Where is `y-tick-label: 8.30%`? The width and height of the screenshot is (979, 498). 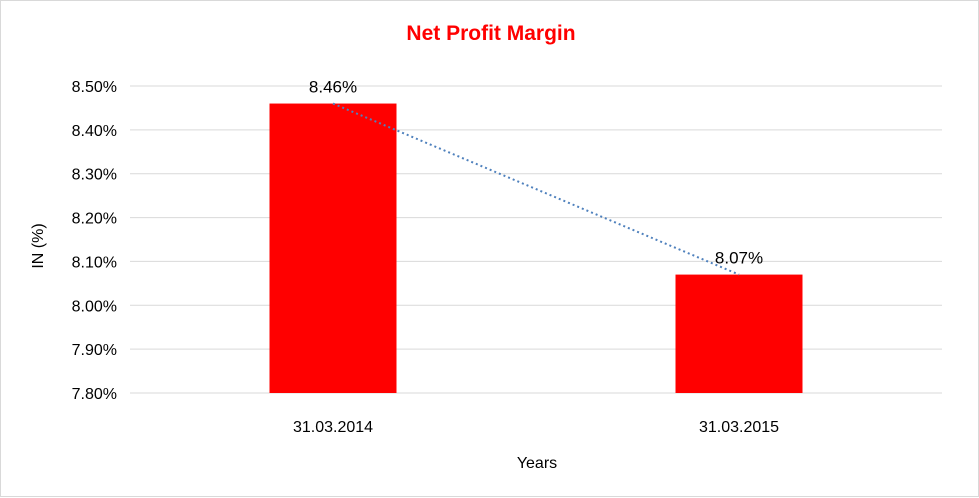 y-tick-label: 8.30% is located at coordinates (94, 175).